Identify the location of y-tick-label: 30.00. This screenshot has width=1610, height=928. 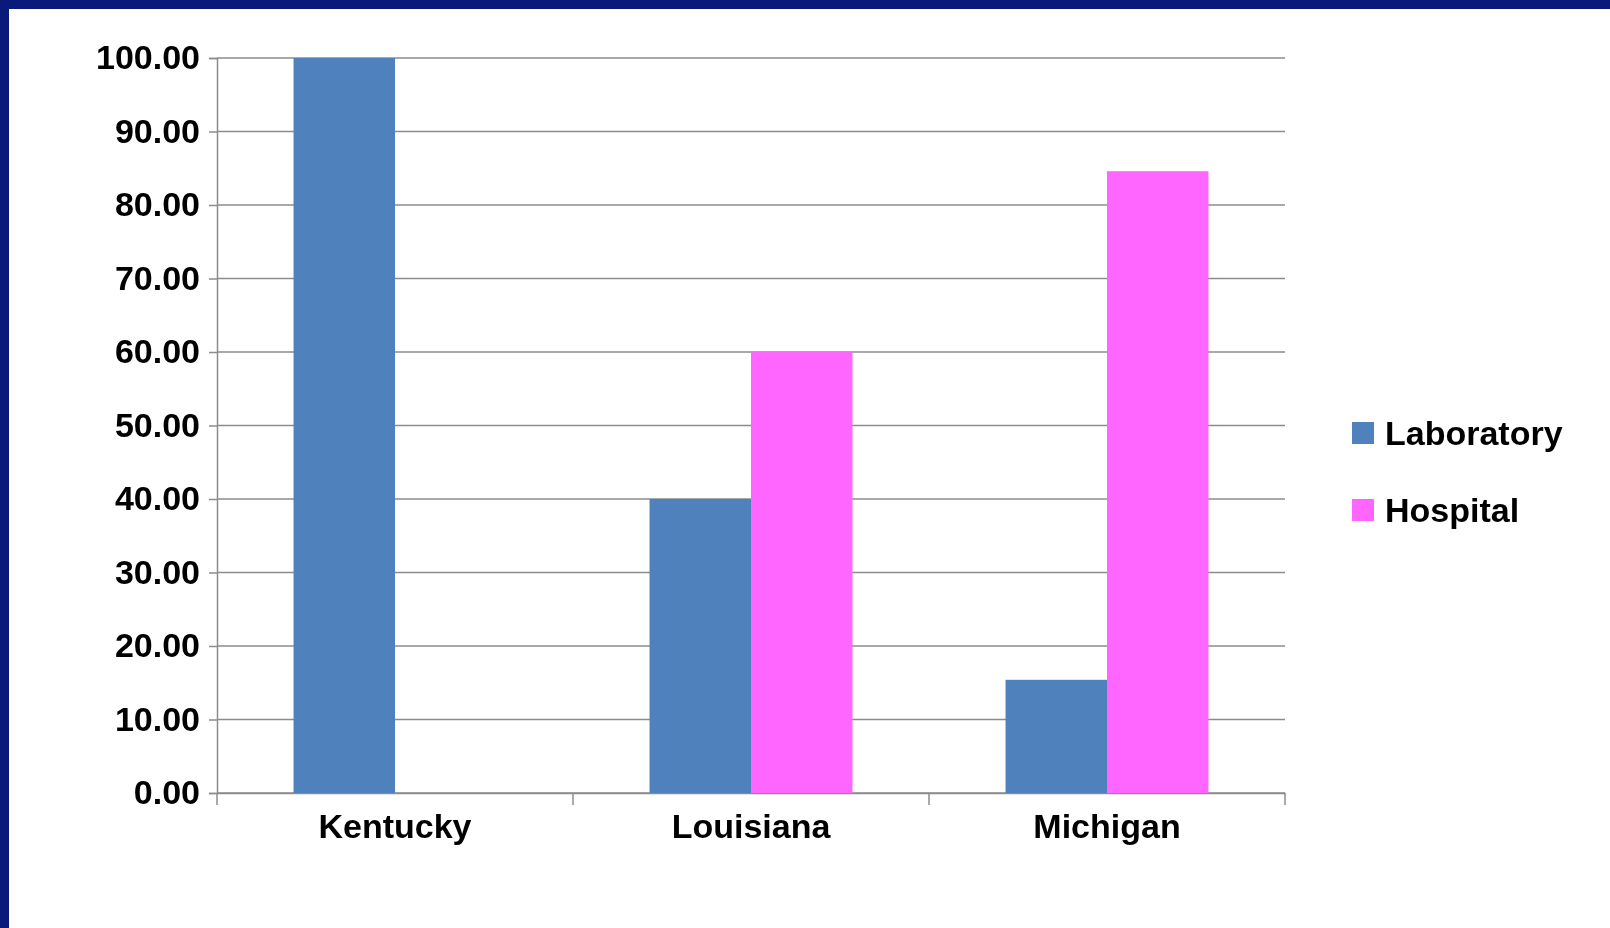
(157, 571).